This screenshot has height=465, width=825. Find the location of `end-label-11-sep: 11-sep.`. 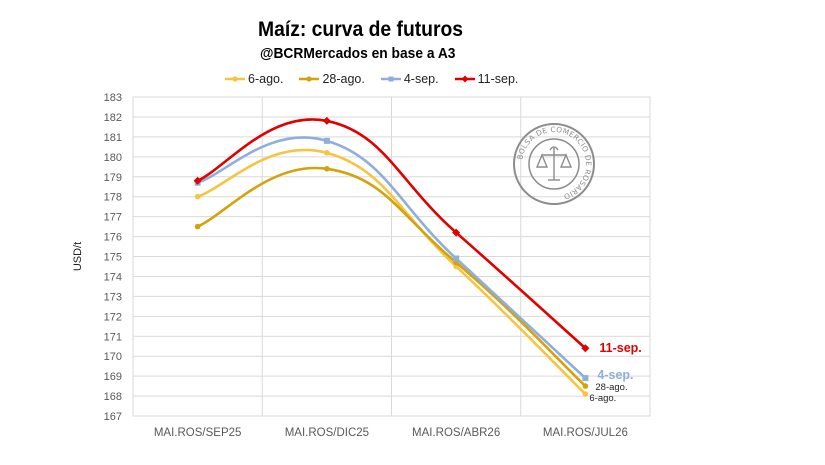

end-label-11-sep: 11-sep. is located at coordinates (620, 348).